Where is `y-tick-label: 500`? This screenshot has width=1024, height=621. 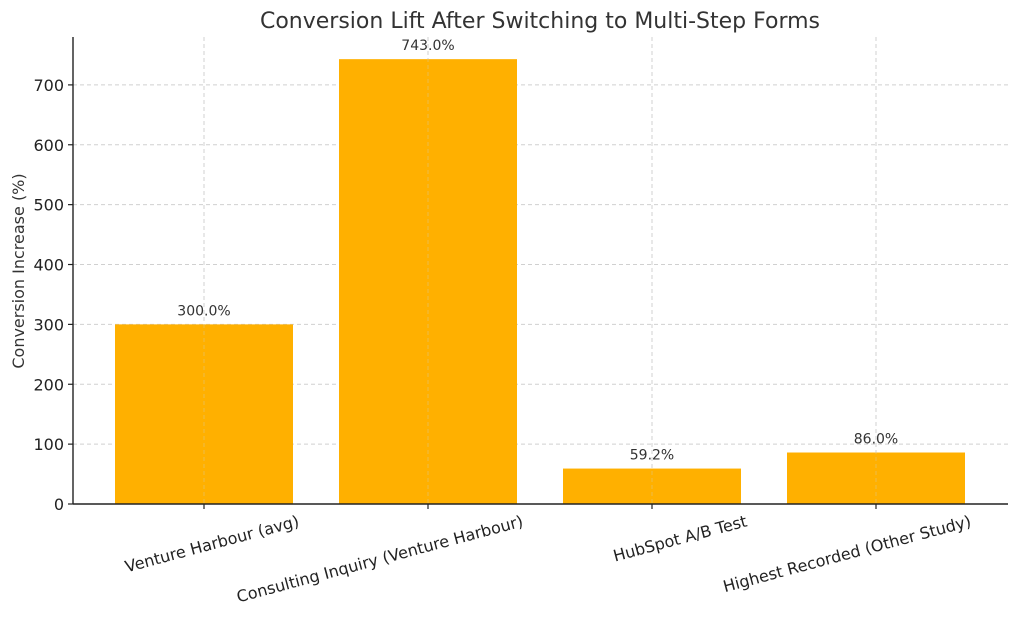 y-tick-label: 500 is located at coordinates (48, 205).